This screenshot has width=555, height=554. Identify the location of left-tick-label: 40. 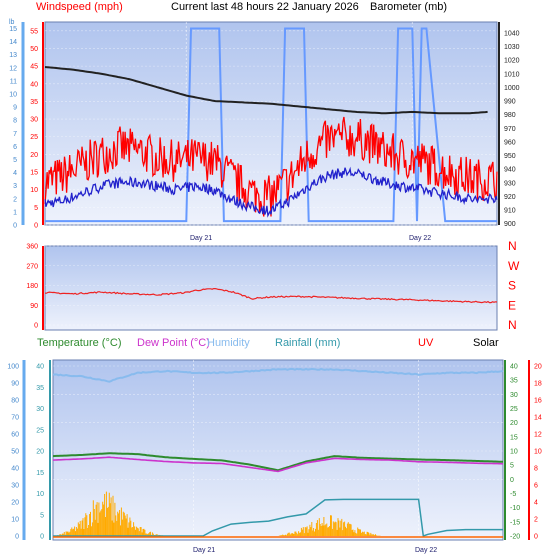
(34, 84).